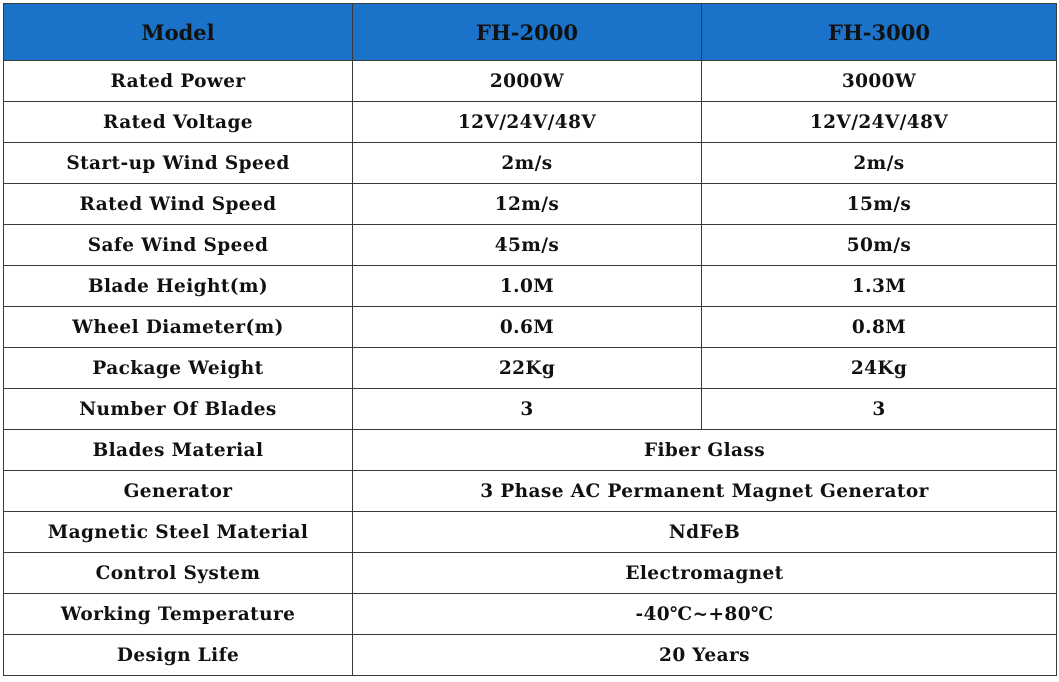 This screenshot has height=682, width=1059. I want to click on row-label: Design Life, so click(178, 655).